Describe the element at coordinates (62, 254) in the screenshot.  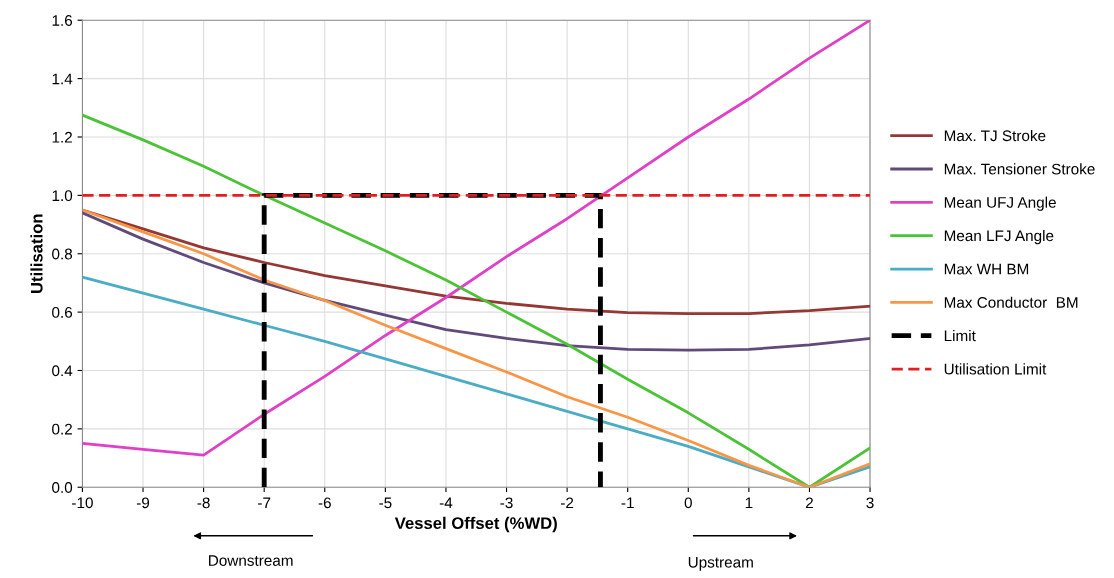
I see `y-tick-label: 0.8` at that location.